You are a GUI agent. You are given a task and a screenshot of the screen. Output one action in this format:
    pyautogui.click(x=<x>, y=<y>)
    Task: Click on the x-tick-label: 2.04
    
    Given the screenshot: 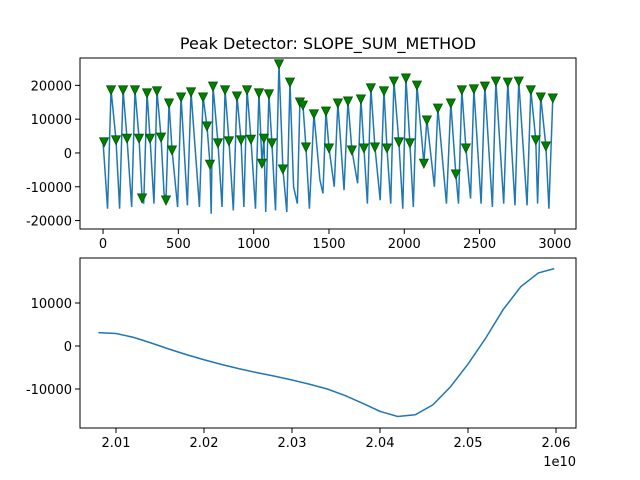 What is the action you would take?
    pyautogui.click(x=380, y=443)
    